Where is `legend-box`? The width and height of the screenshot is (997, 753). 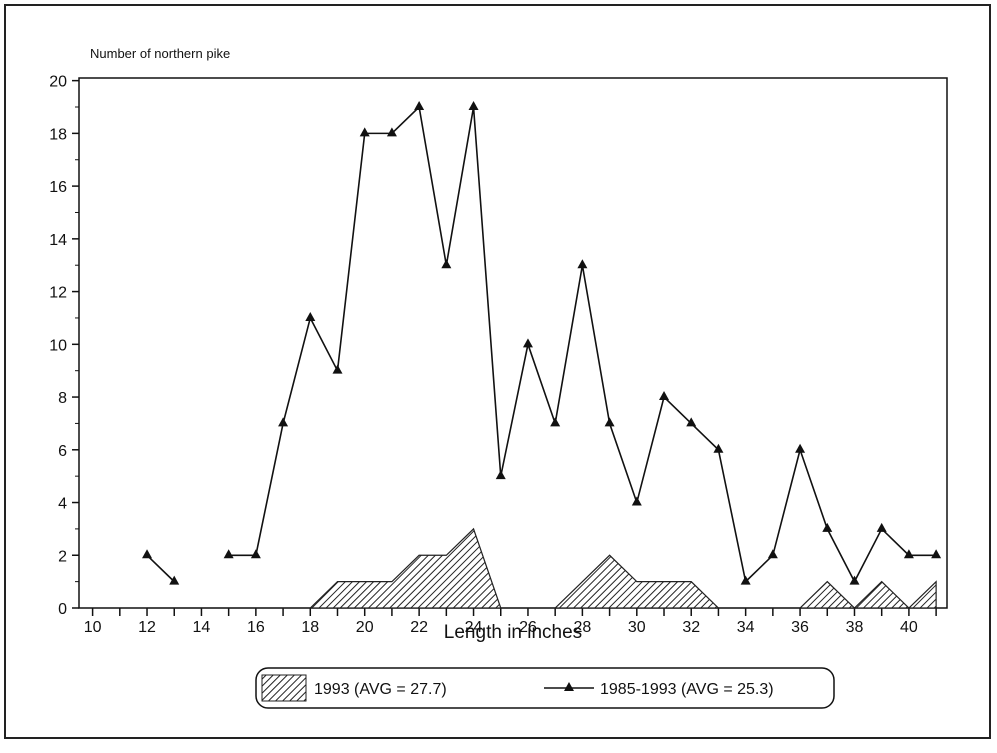
legend-box is located at coordinates (545, 688).